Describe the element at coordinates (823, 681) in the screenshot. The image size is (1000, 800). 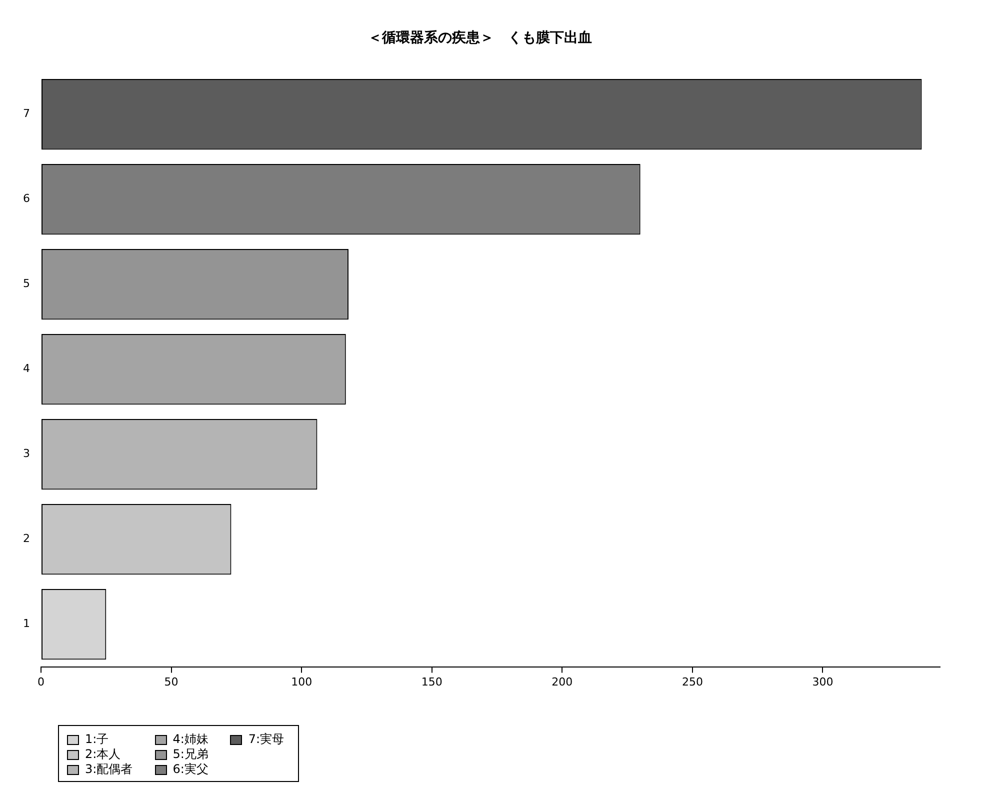
I see `x-tick-label: 300` at that location.